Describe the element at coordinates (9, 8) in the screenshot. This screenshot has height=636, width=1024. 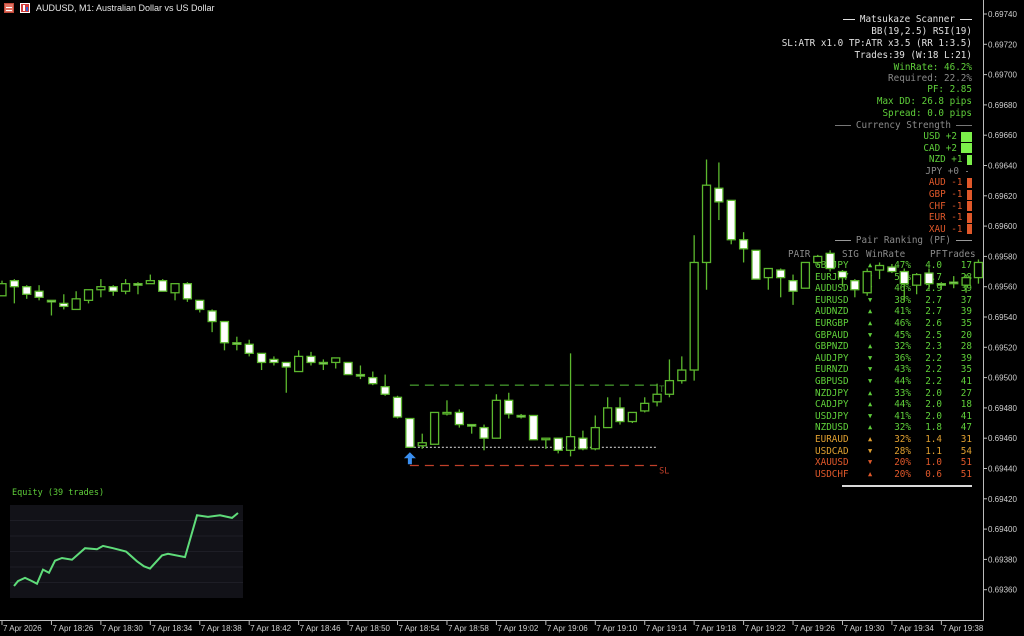
I see `market-watch-icon` at that location.